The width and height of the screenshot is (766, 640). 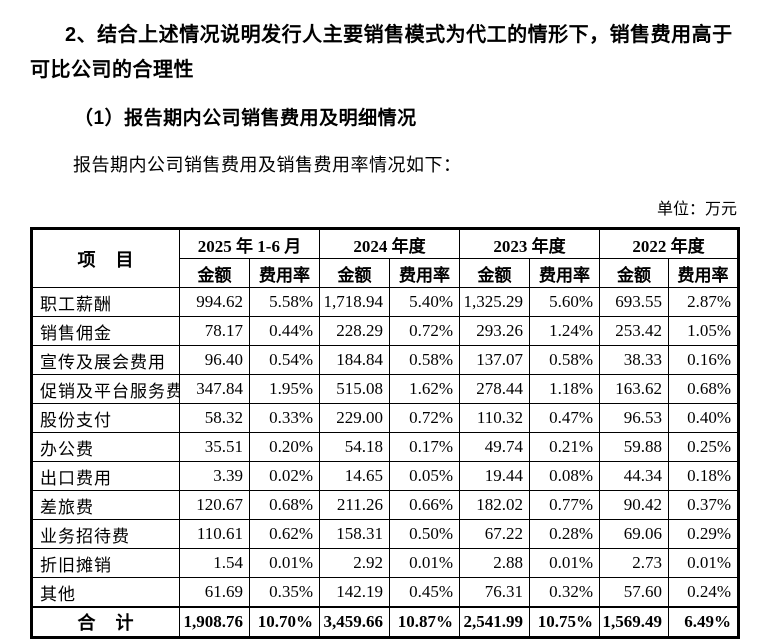 What do you see at coordinates (495, 592) in the screenshot?
I see `amount-cell: 76.31` at bounding box center [495, 592].